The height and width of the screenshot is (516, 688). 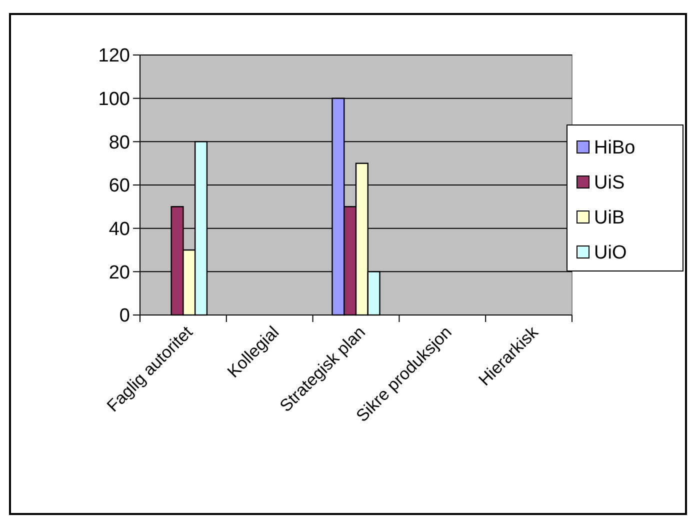 What do you see at coordinates (609, 218) in the screenshot?
I see `legend-label: UiB` at bounding box center [609, 218].